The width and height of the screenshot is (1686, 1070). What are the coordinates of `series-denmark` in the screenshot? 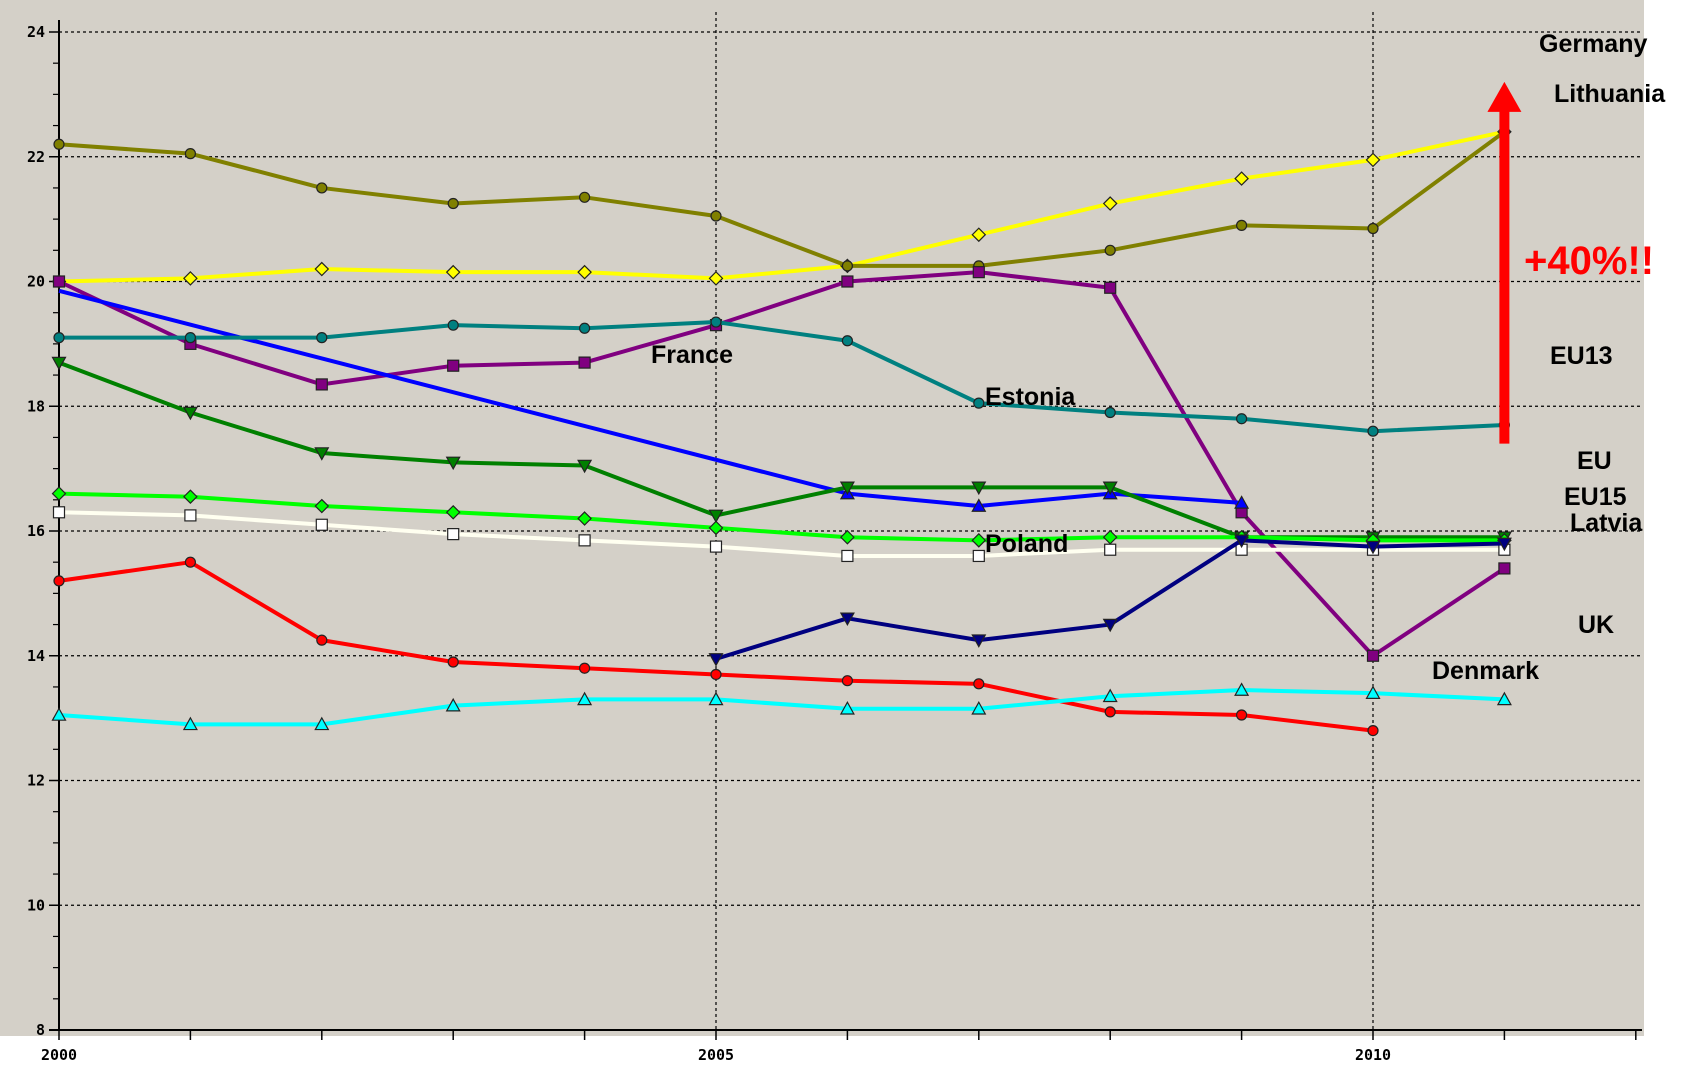 It's located at (781, 706).